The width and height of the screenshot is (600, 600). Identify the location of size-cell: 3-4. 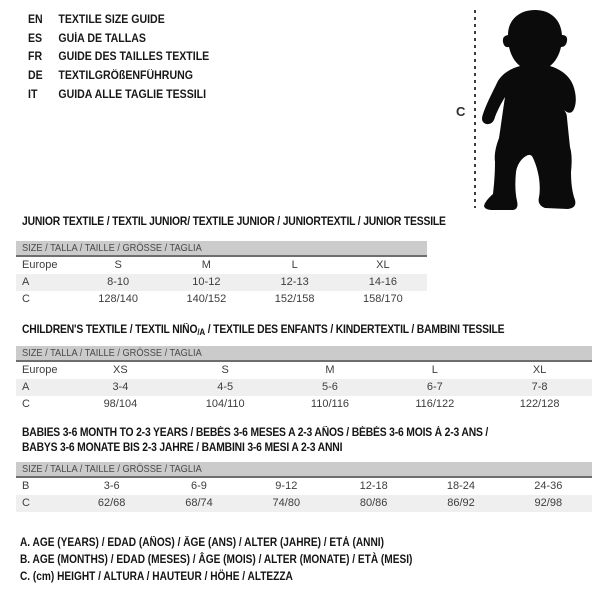
(120, 387).